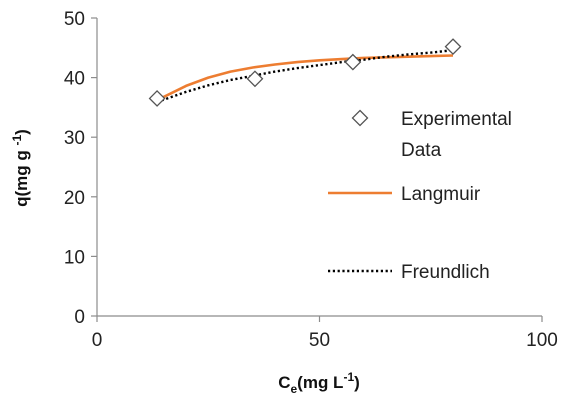  I want to click on series-line-freundlich, so click(305, 76).